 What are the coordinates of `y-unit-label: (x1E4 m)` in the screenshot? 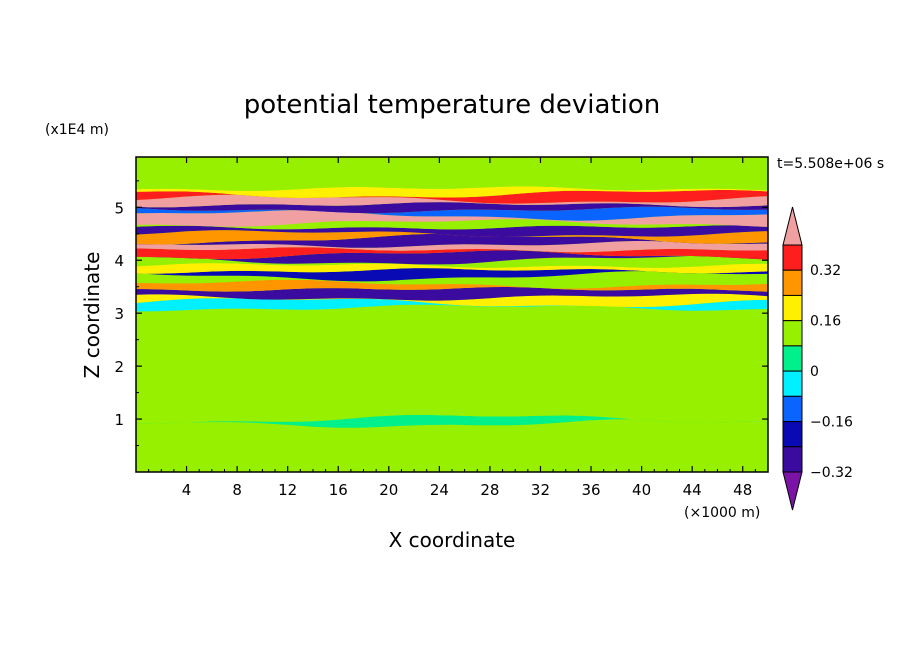 It's located at (77, 130).